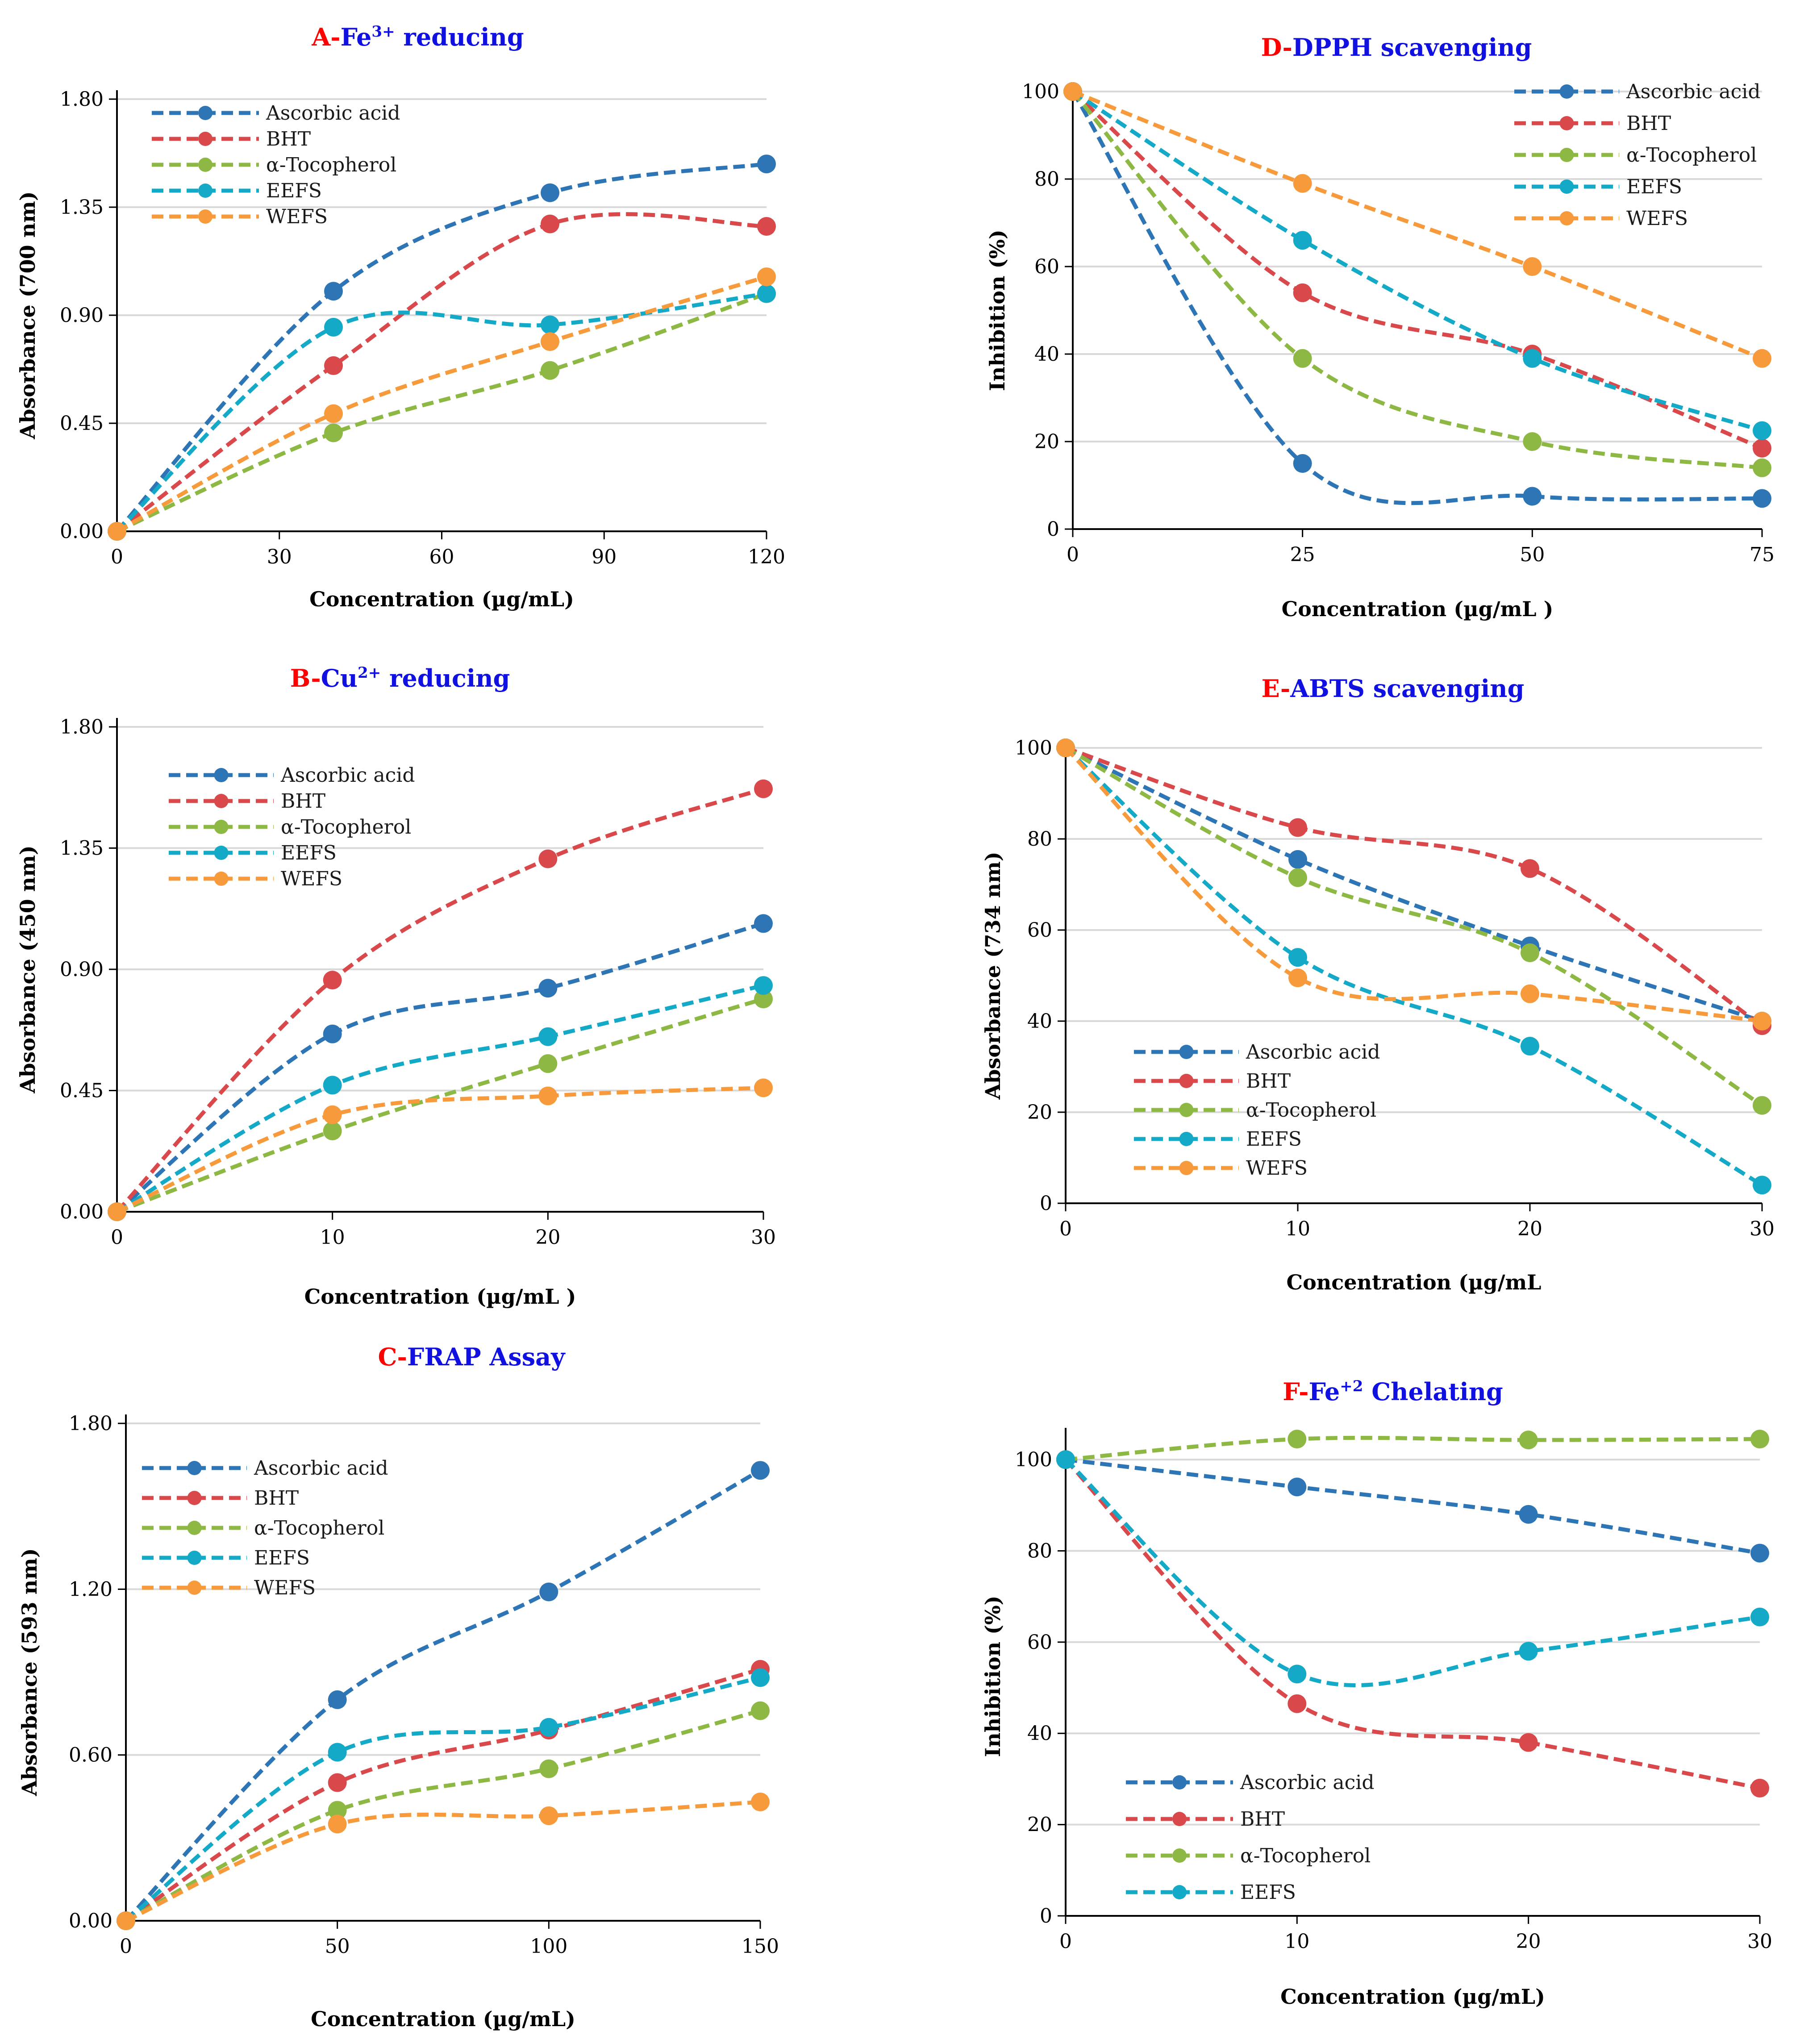 This screenshot has width=1800, height=2044. I want to click on x-axis-title: Concentration (µg/mL, so click(1414, 1282).